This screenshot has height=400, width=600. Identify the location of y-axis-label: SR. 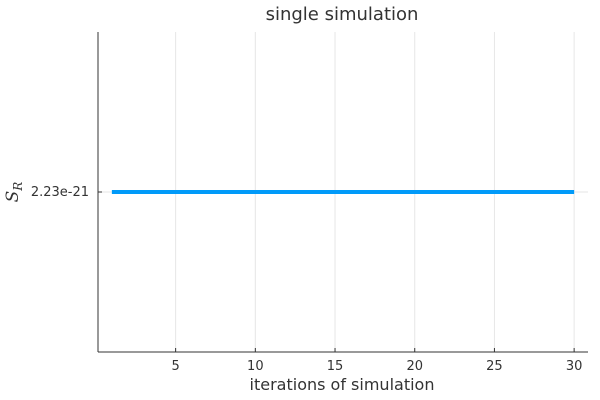
(14, 192).